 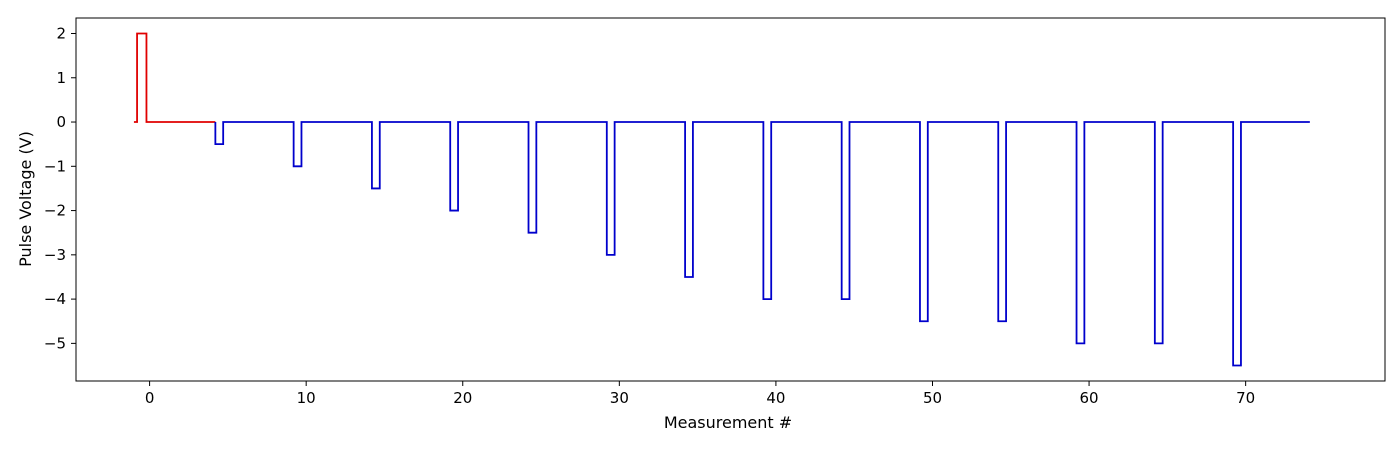 I want to click on x-axis-label: Measurement #, so click(x=728, y=422).